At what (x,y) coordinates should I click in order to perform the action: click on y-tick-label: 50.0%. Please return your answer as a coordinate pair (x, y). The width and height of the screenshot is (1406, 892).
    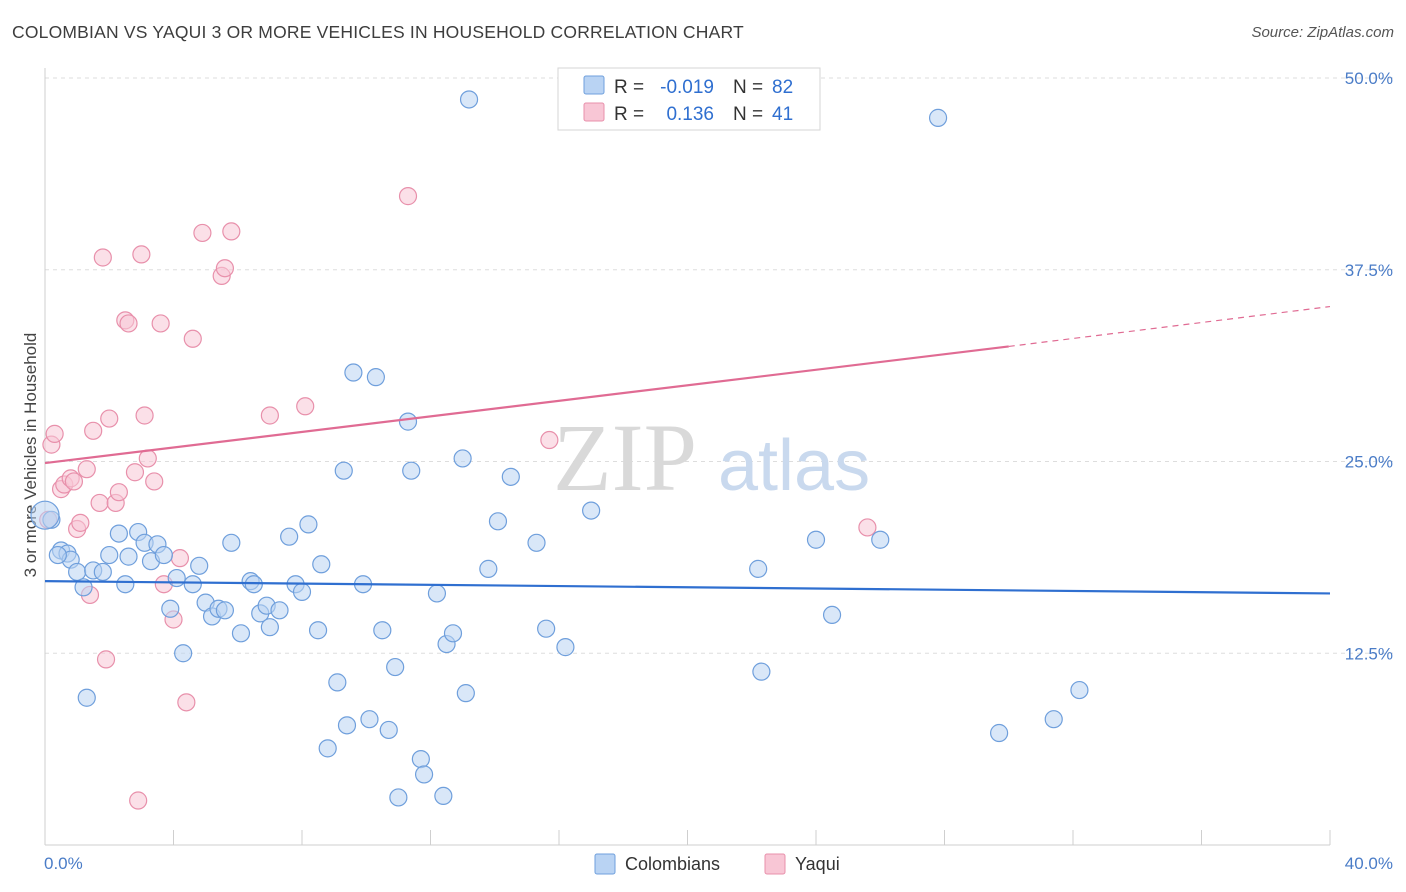
    Looking at the image, I should click on (1369, 78).